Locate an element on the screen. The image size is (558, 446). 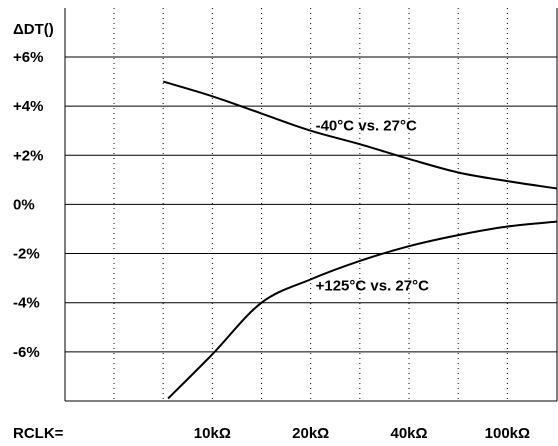
y-tick-label: +4% is located at coordinates (28, 106).